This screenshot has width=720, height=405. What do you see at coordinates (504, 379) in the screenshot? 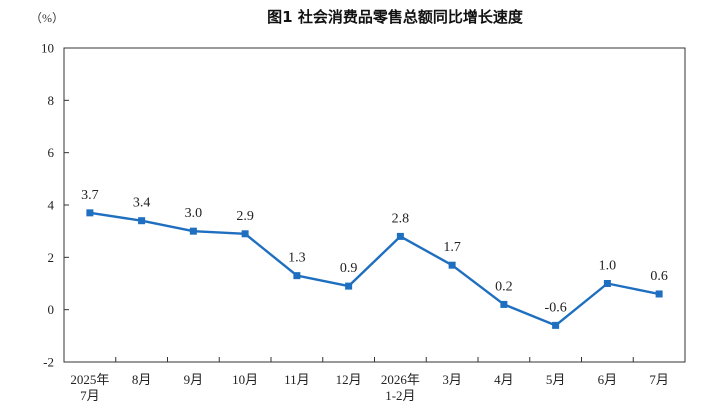
I see `x-tick-label: 4月` at bounding box center [504, 379].